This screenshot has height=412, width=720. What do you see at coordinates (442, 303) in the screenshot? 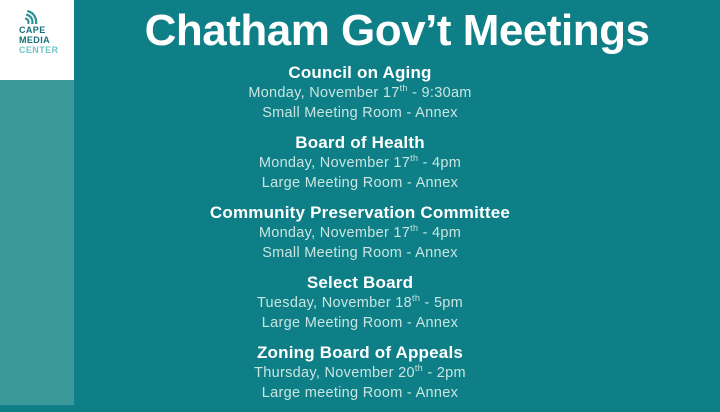
I see `meeting-time-text: - 5pm` at bounding box center [442, 303].